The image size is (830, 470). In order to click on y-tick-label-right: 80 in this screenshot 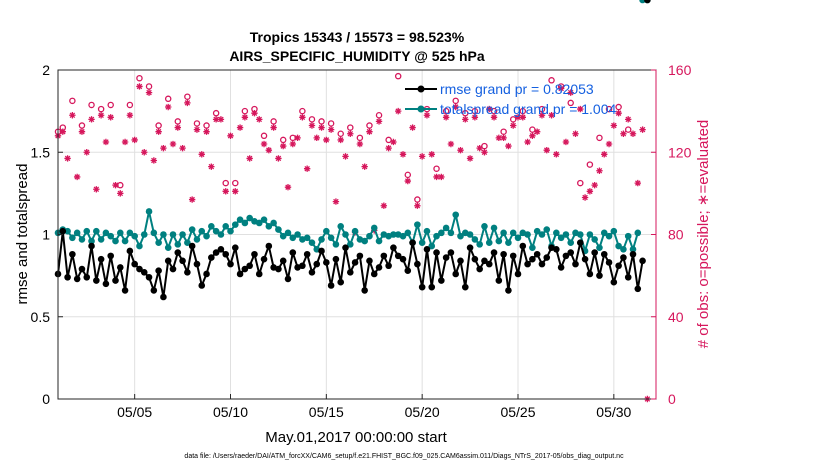, I will do `click(676, 235)`.